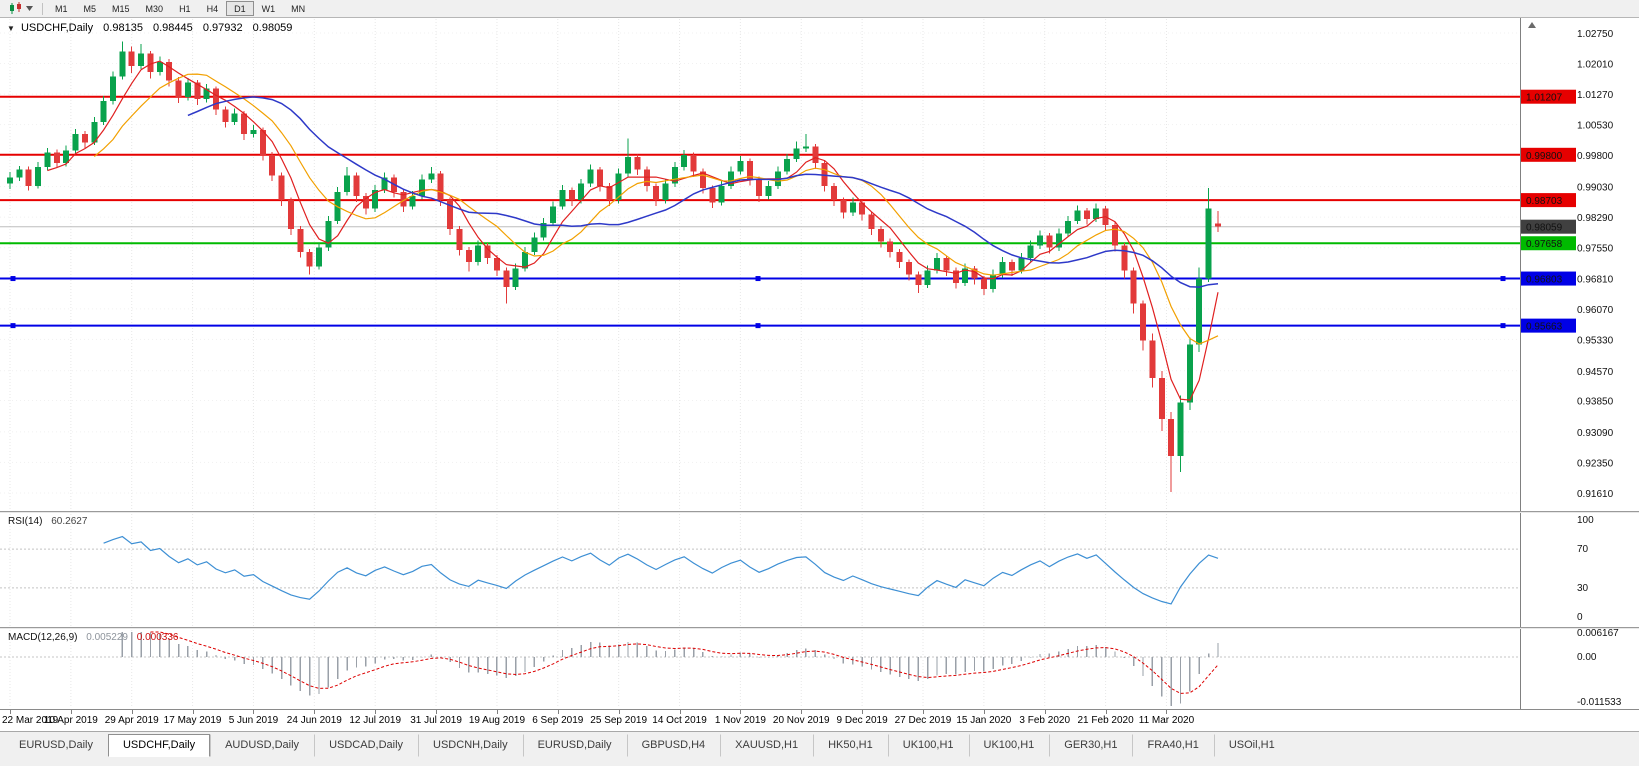  Describe the element at coordinates (1580, 570) in the screenshot. I see `rsi-scale` at that location.